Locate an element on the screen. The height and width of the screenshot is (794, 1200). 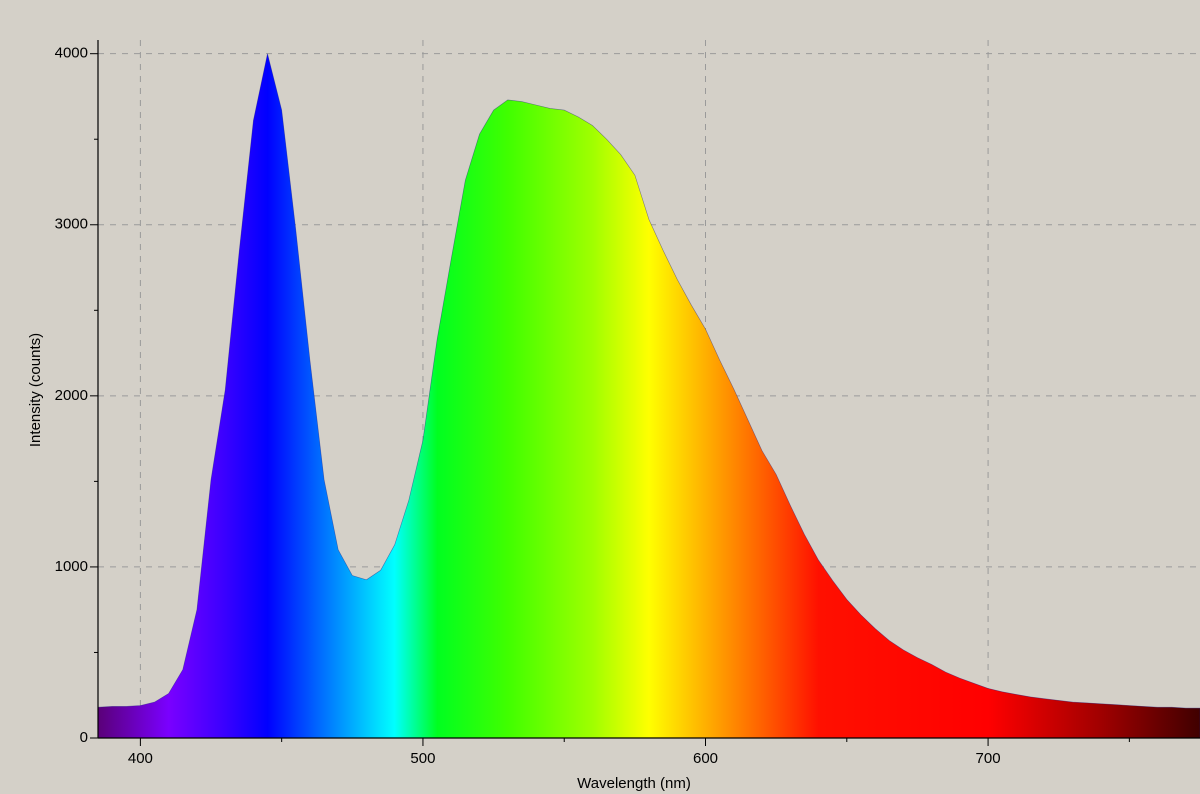
x-axis-label: Wavelength (nm) is located at coordinates (634, 783).